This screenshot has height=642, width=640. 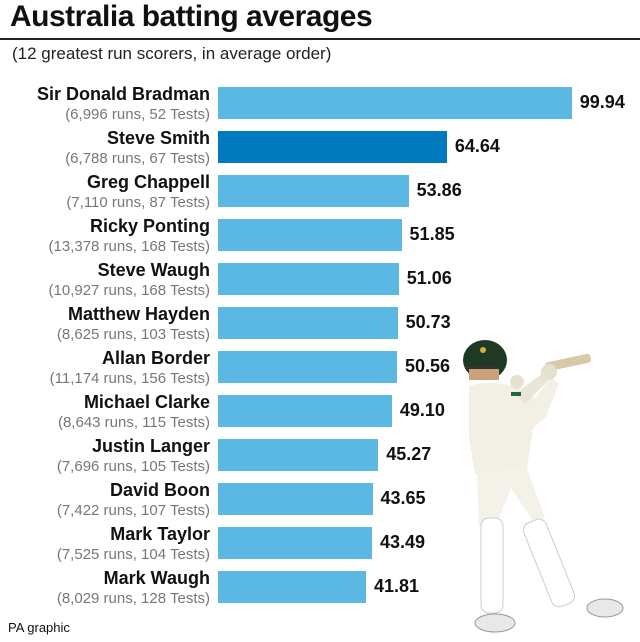 I want to click on category-detail: (13,378 runs, 168 Tests), so click(x=129, y=246).